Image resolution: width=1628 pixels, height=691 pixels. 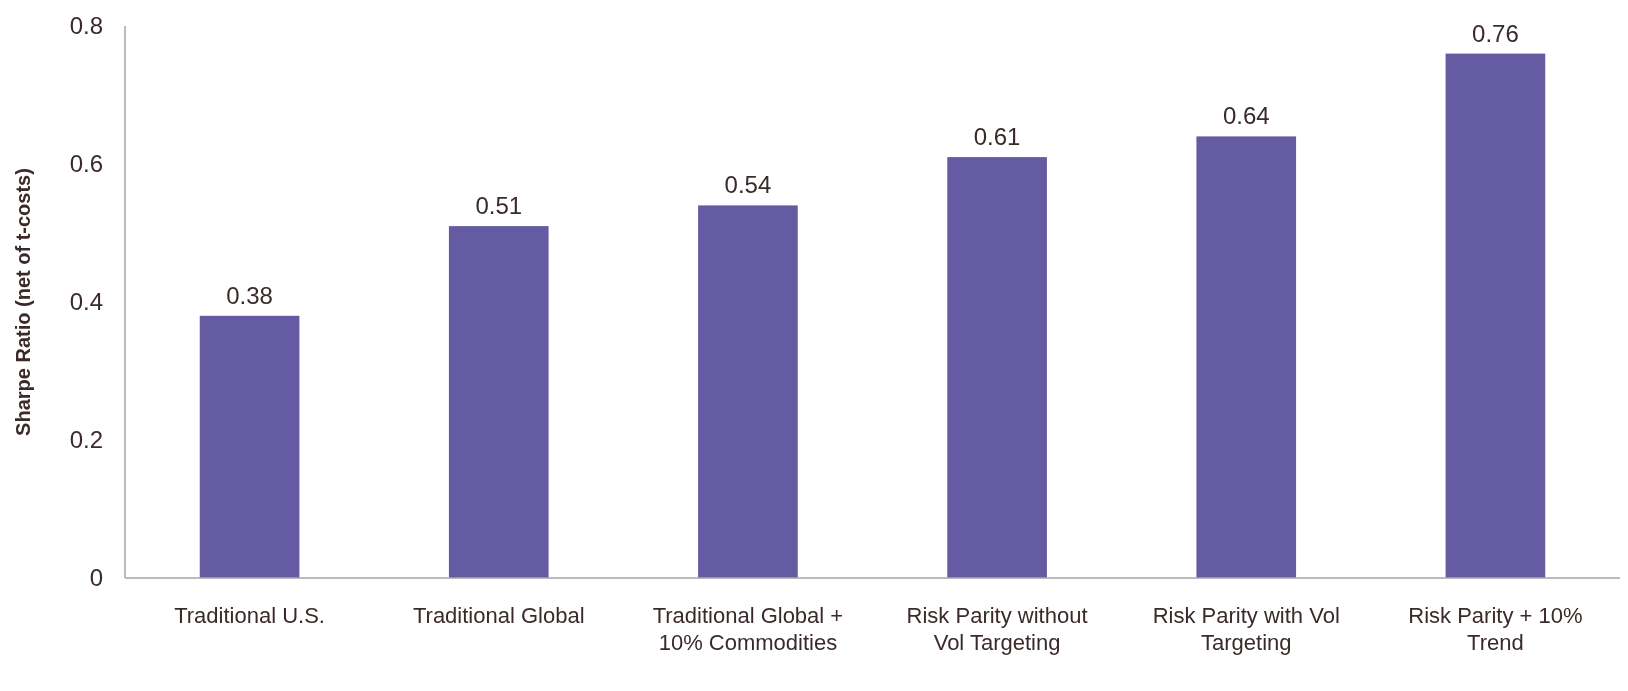 I want to click on data-label: 0.51, so click(x=499, y=206).